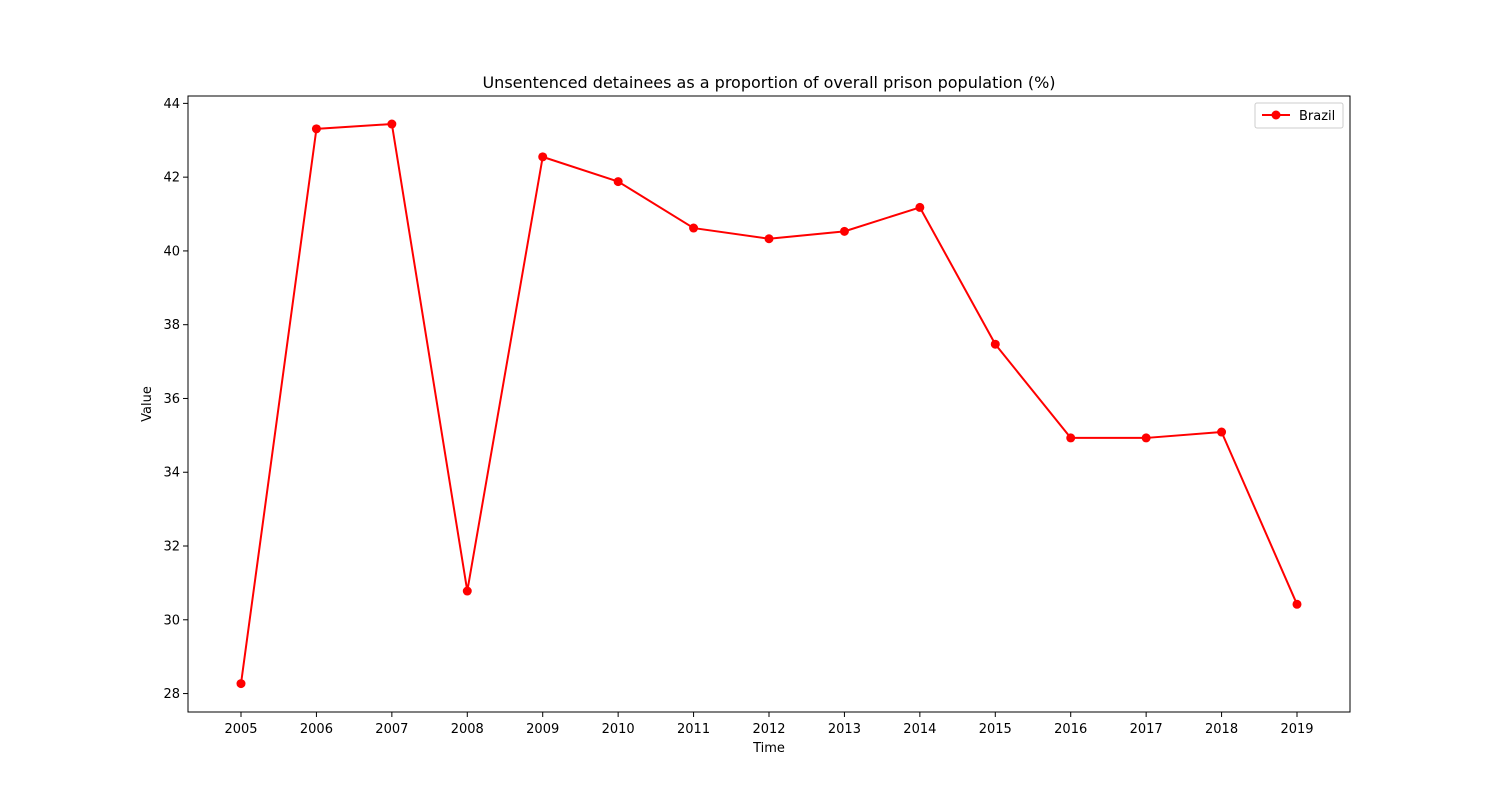 The image size is (1500, 800). I want to click on x-tick-label: 2014, so click(919, 729).